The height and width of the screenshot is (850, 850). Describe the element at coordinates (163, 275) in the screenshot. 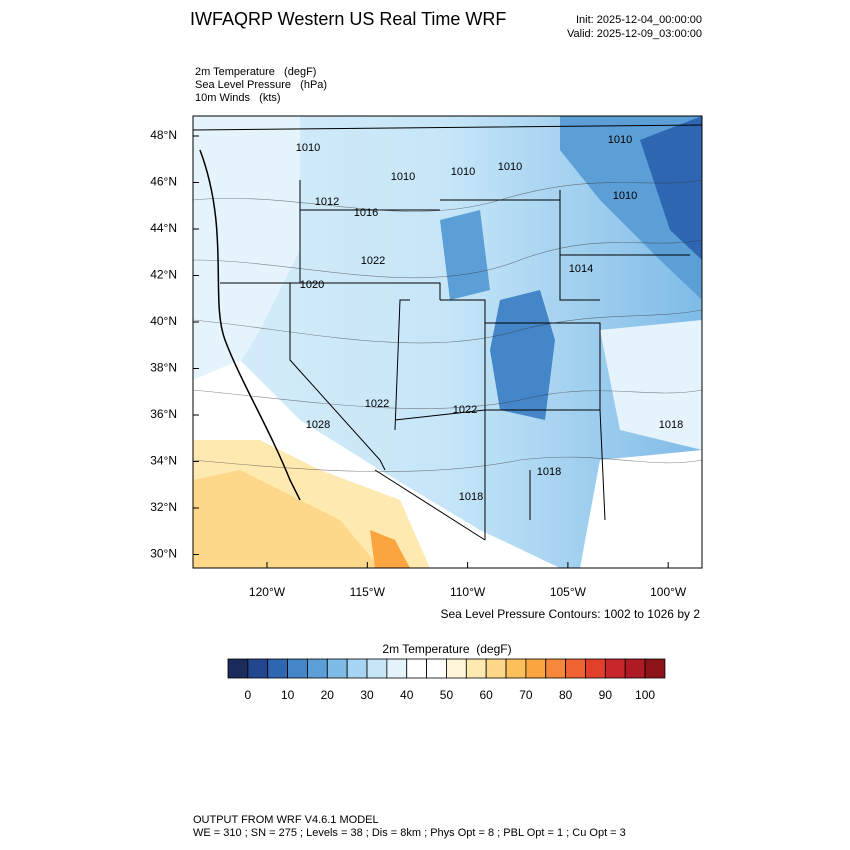

I see `lat-label: 42°N` at that location.